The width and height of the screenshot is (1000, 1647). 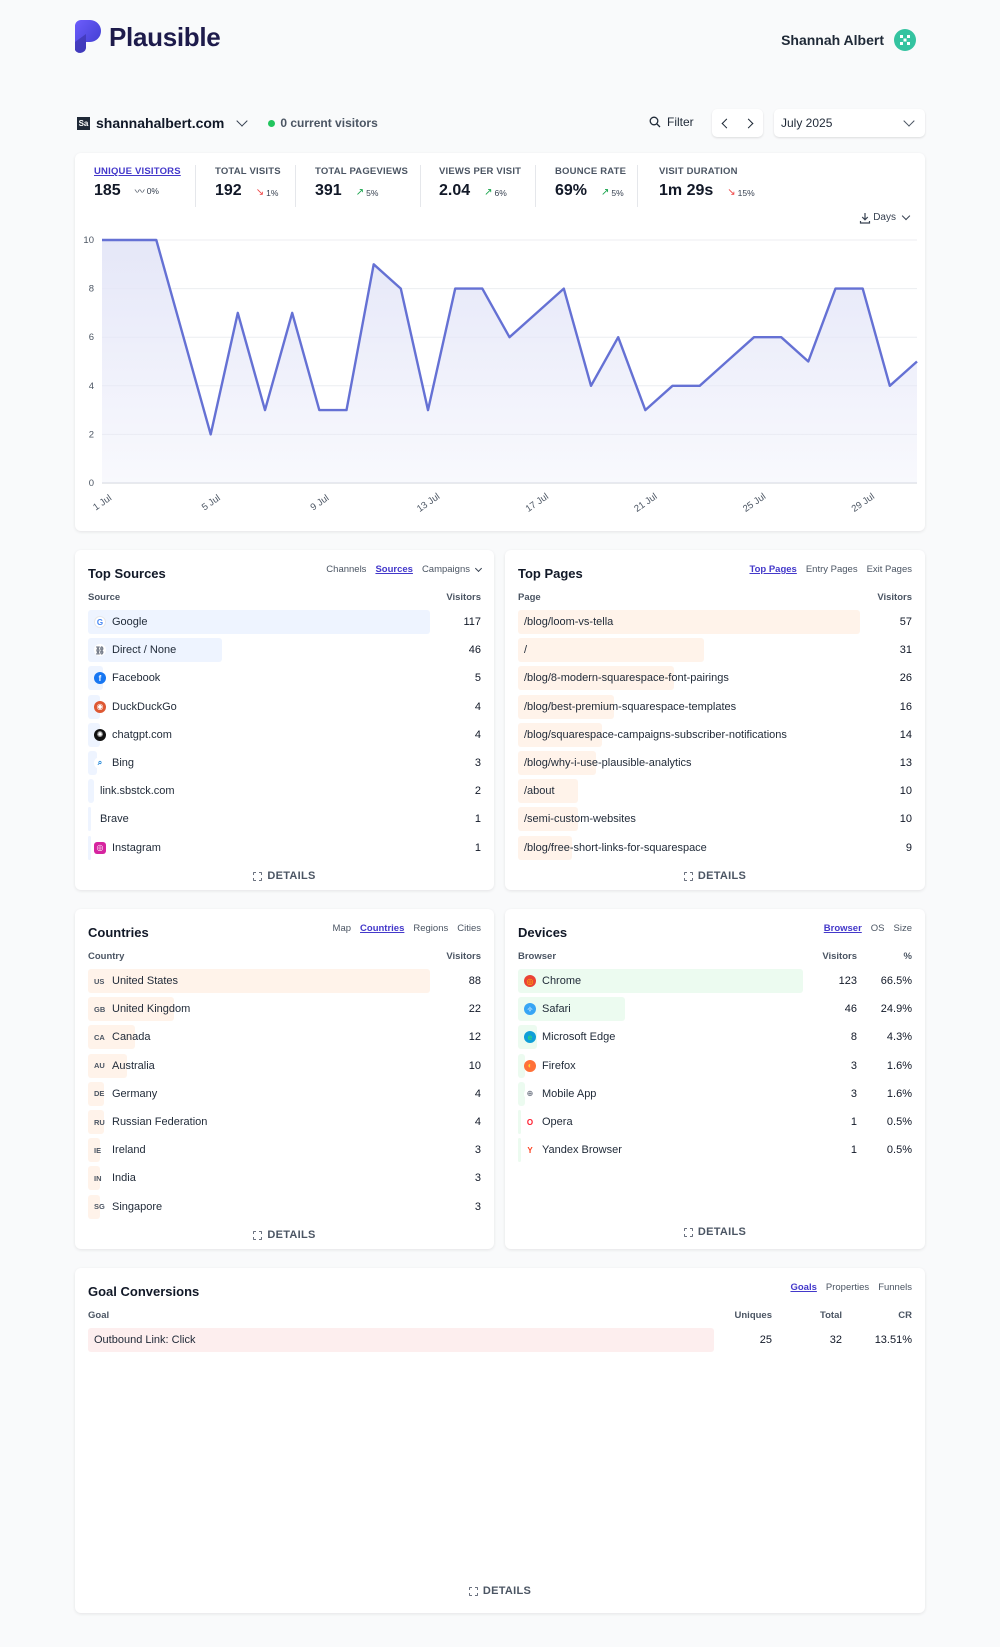 What do you see at coordinates (259, 1178) in the screenshot?
I see `list-item: IN India` at bounding box center [259, 1178].